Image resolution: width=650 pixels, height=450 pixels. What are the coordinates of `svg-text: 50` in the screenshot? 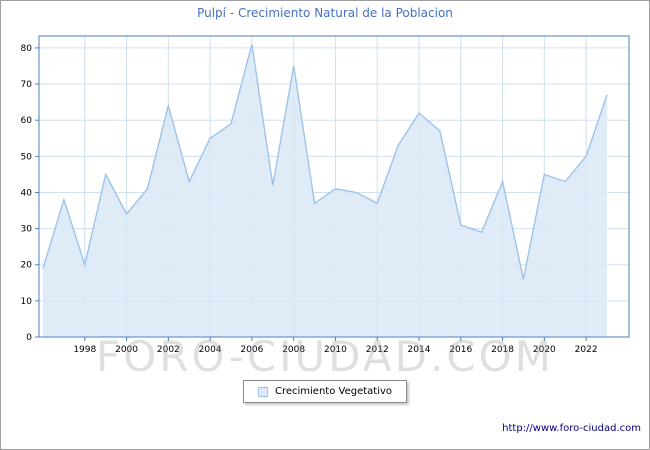 It's located at (27, 157).